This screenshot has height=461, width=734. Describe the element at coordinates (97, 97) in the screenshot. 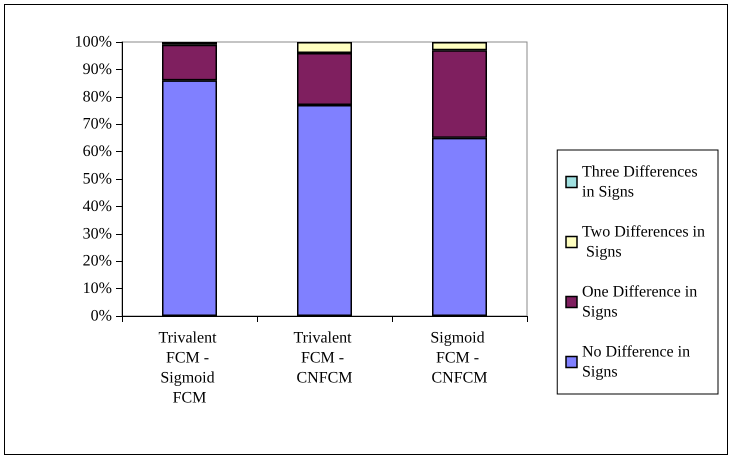

I see `y-tick-label: 80%` at that location.